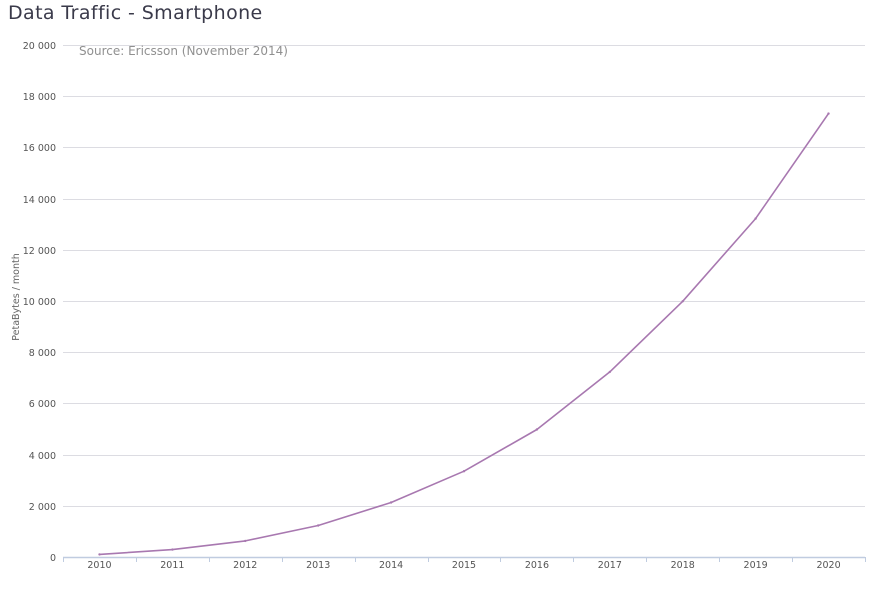 The height and width of the screenshot is (589, 873). What do you see at coordinates (39, 200) in the screenshot?
I see `y-tick-label: 14 000` at bounding box center [39, 200].